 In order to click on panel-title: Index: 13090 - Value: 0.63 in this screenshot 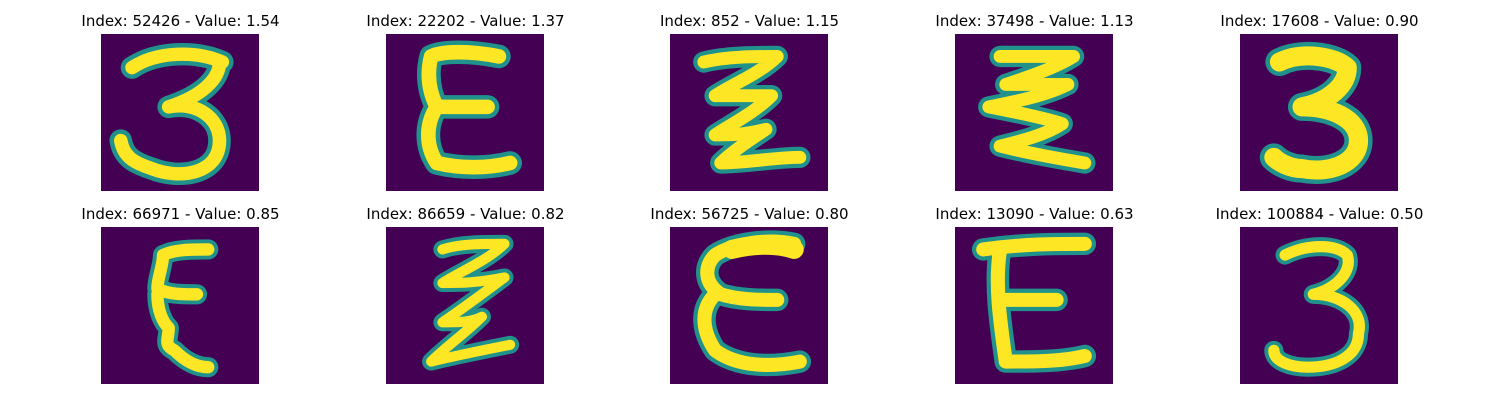, I will do `click(1034, 214)`.